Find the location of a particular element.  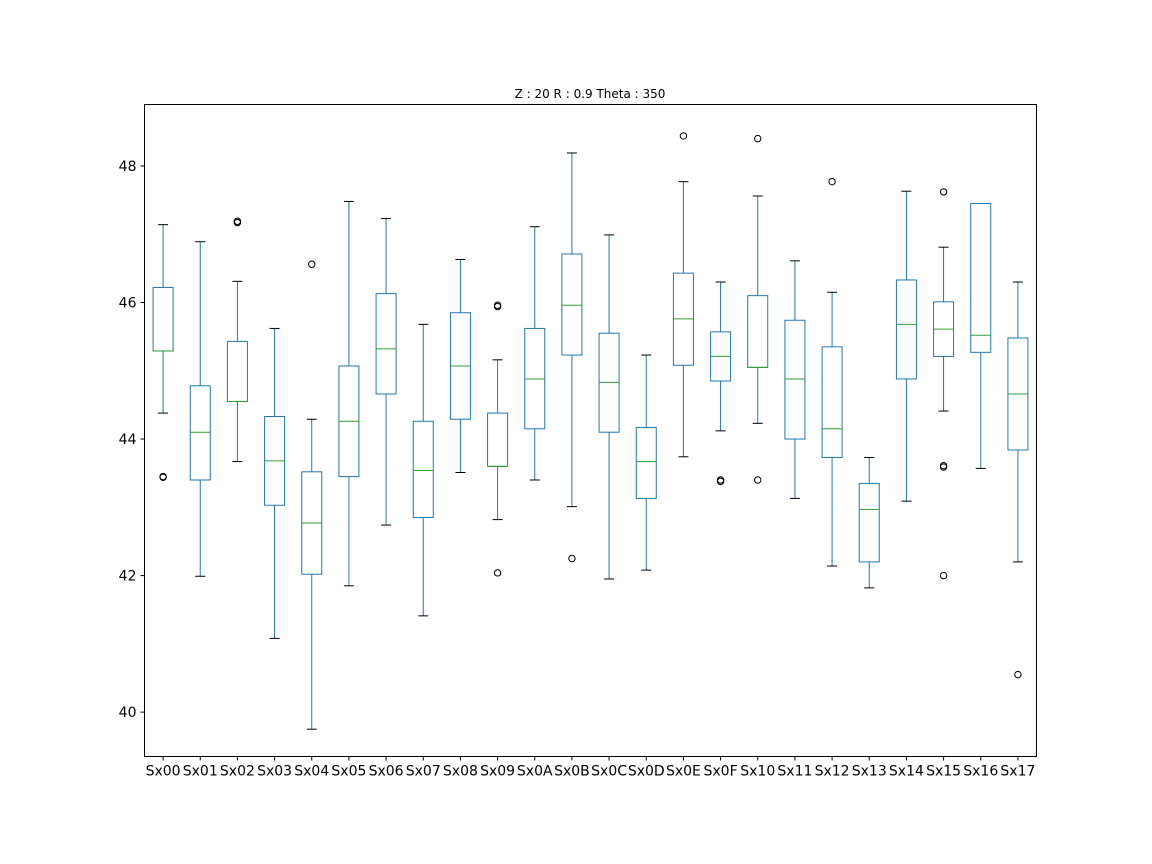

x-tick-label: Sx06 is located at coordinates (386, 772).